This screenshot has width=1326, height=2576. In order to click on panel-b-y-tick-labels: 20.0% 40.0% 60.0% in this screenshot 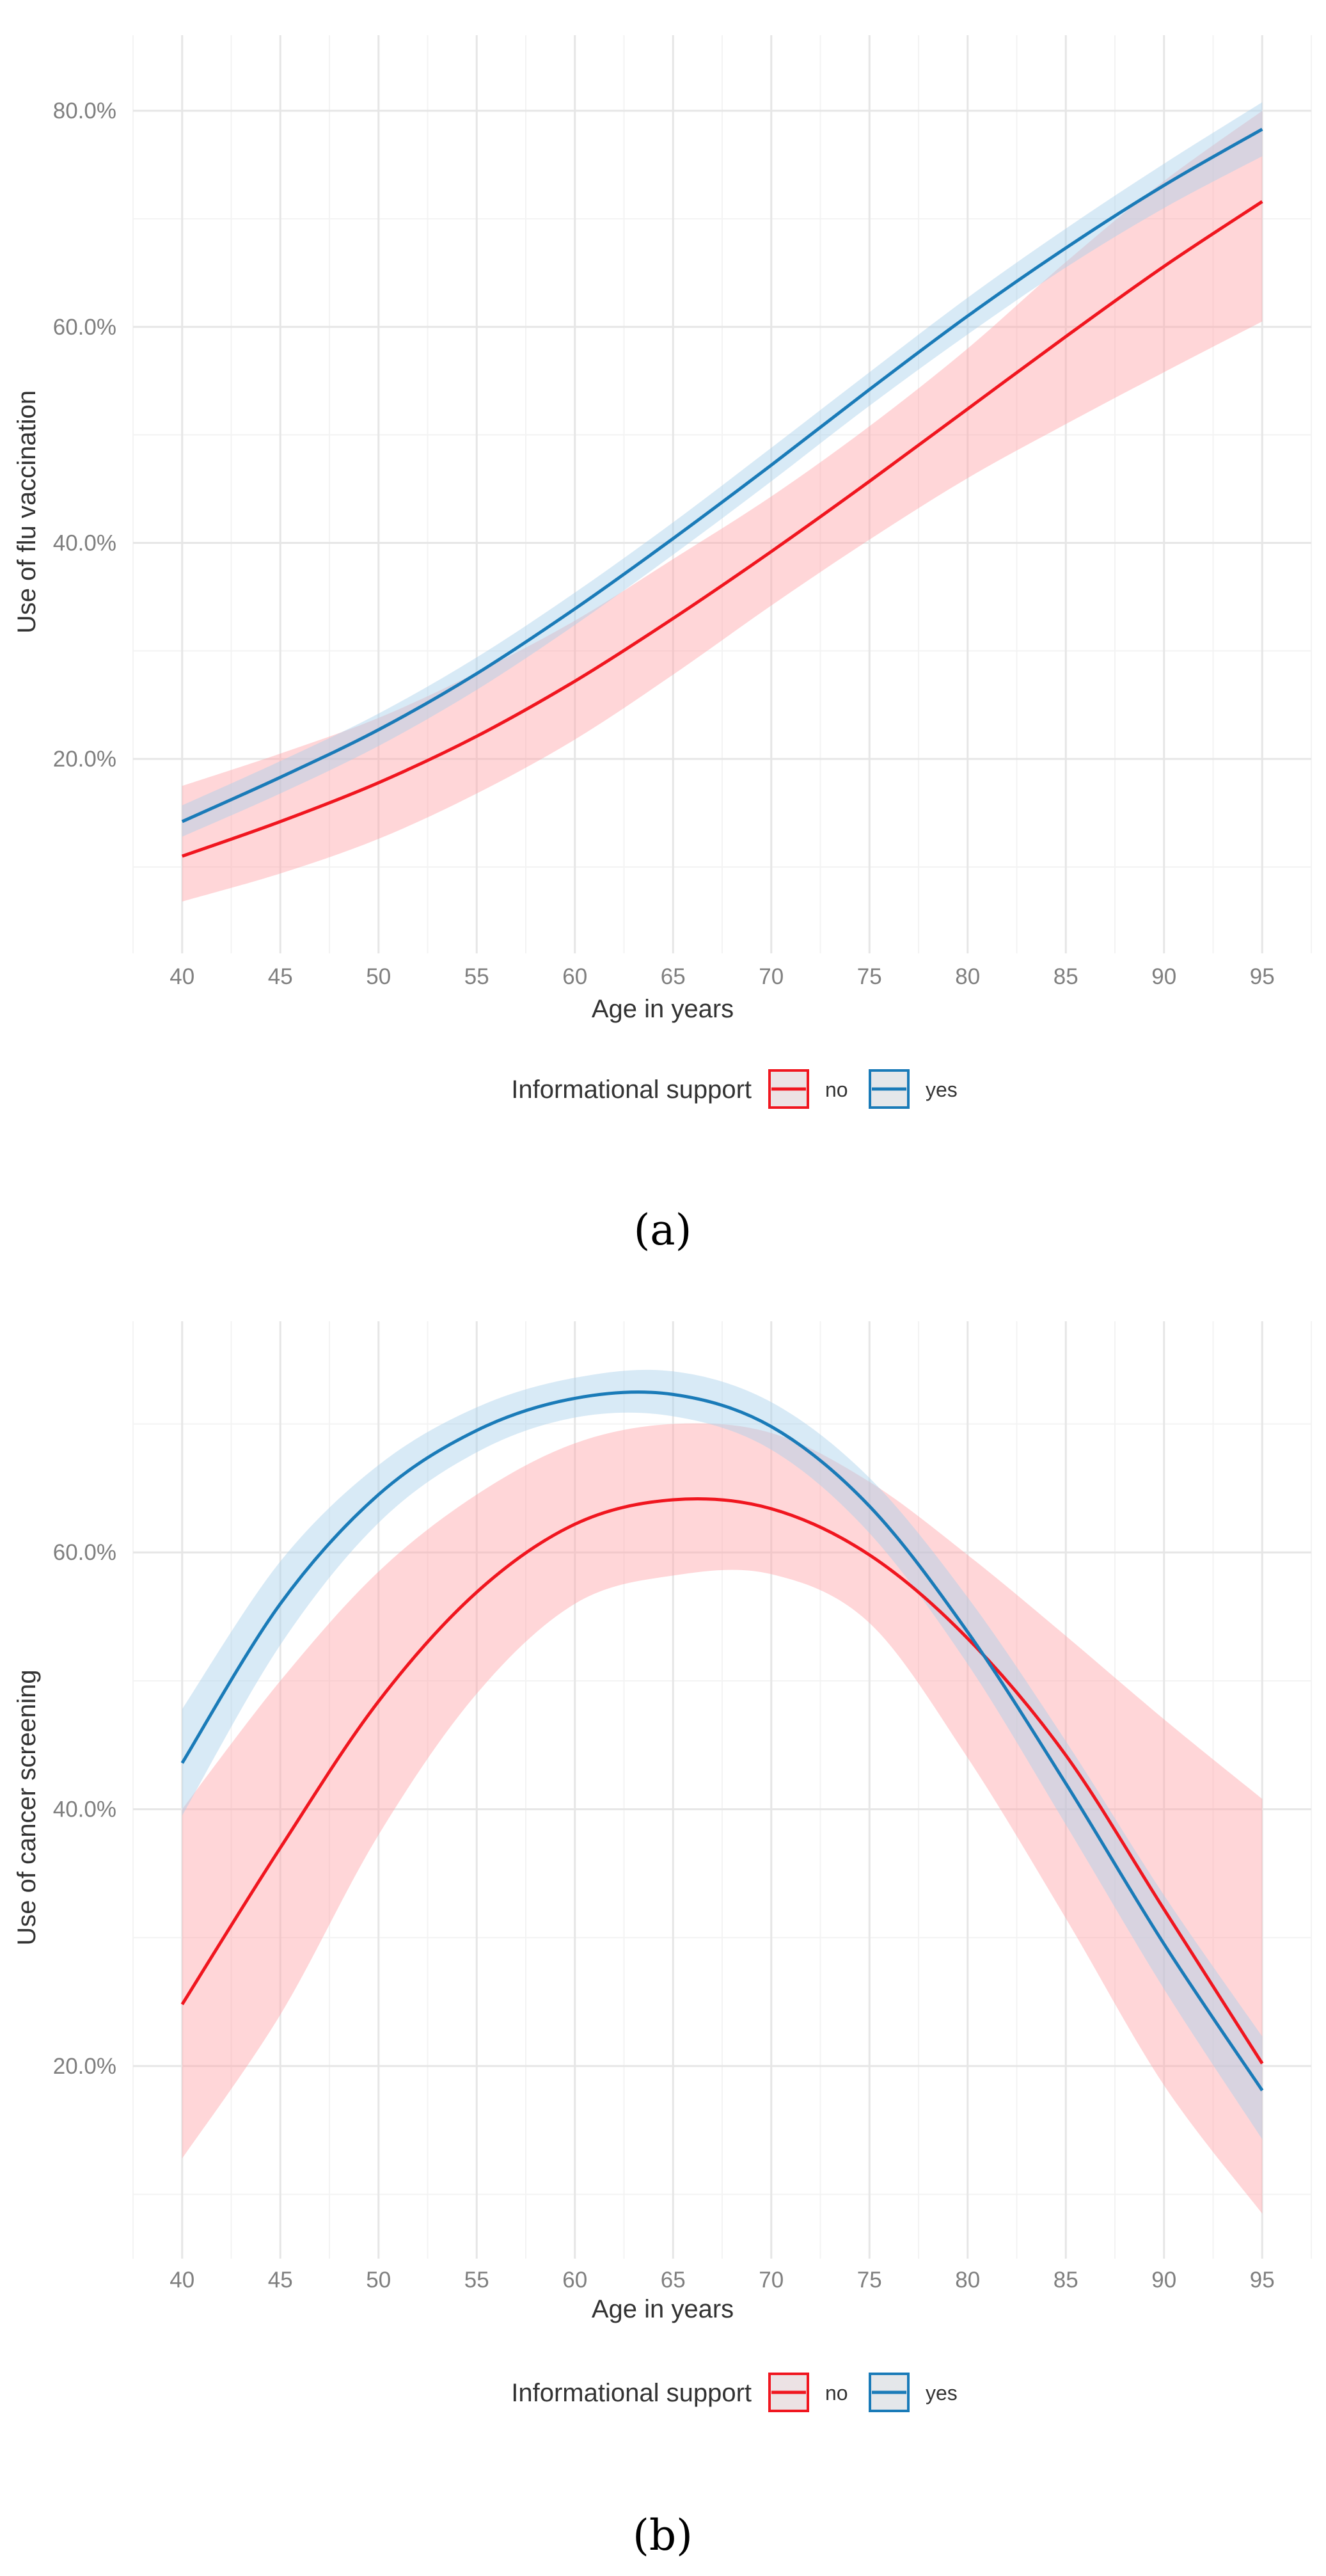, I will do `click(84, 1810)`.